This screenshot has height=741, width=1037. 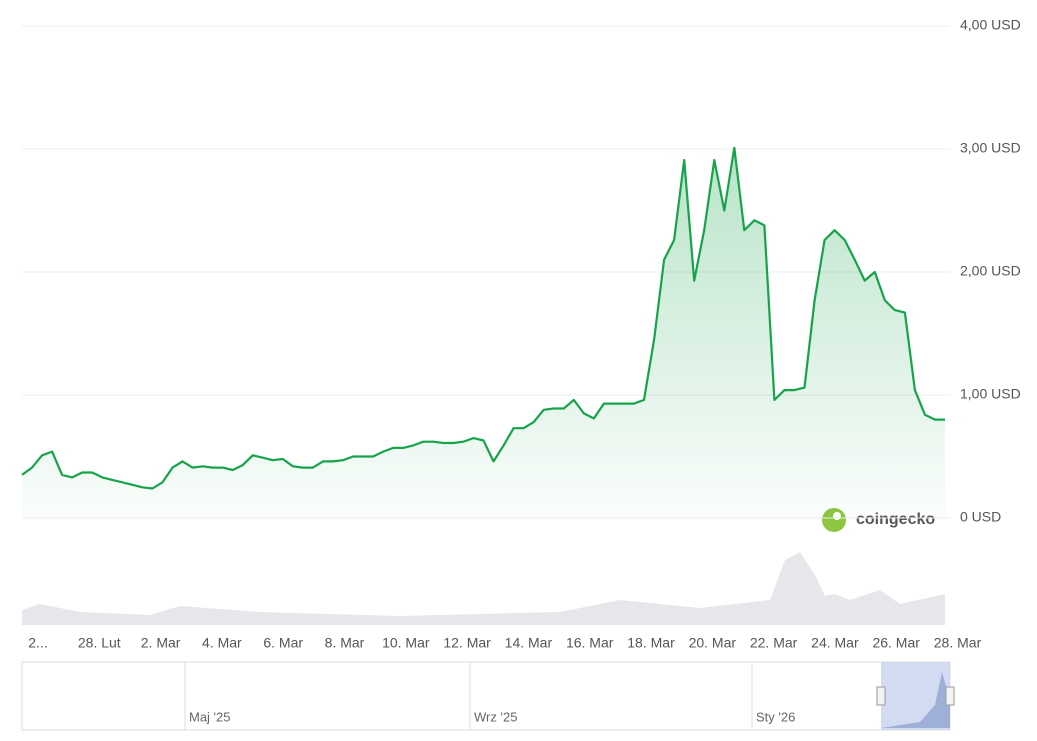 What do you see at coordinates (529, 643) in the screenshot?
I see `x-tick-label: 14. Mar` at bounding box center [529, 643].